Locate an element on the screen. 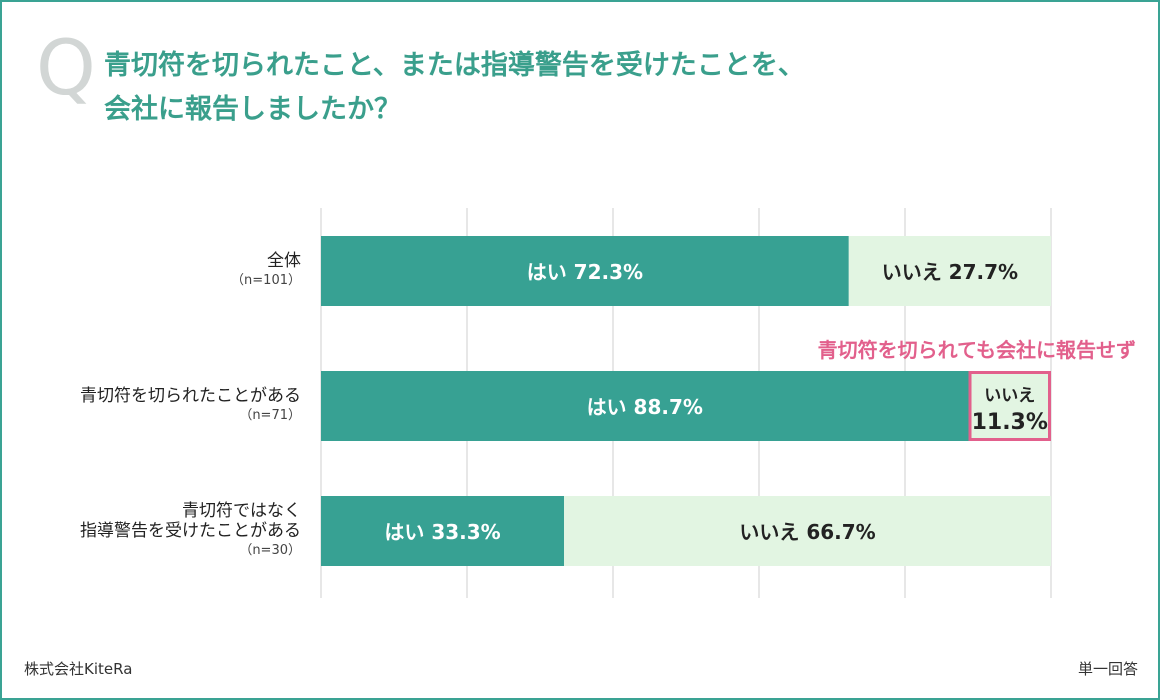 The height and width of the screenshot is (700, 1160). category-n-label: （n=101） is located at coordinates (266, 280).